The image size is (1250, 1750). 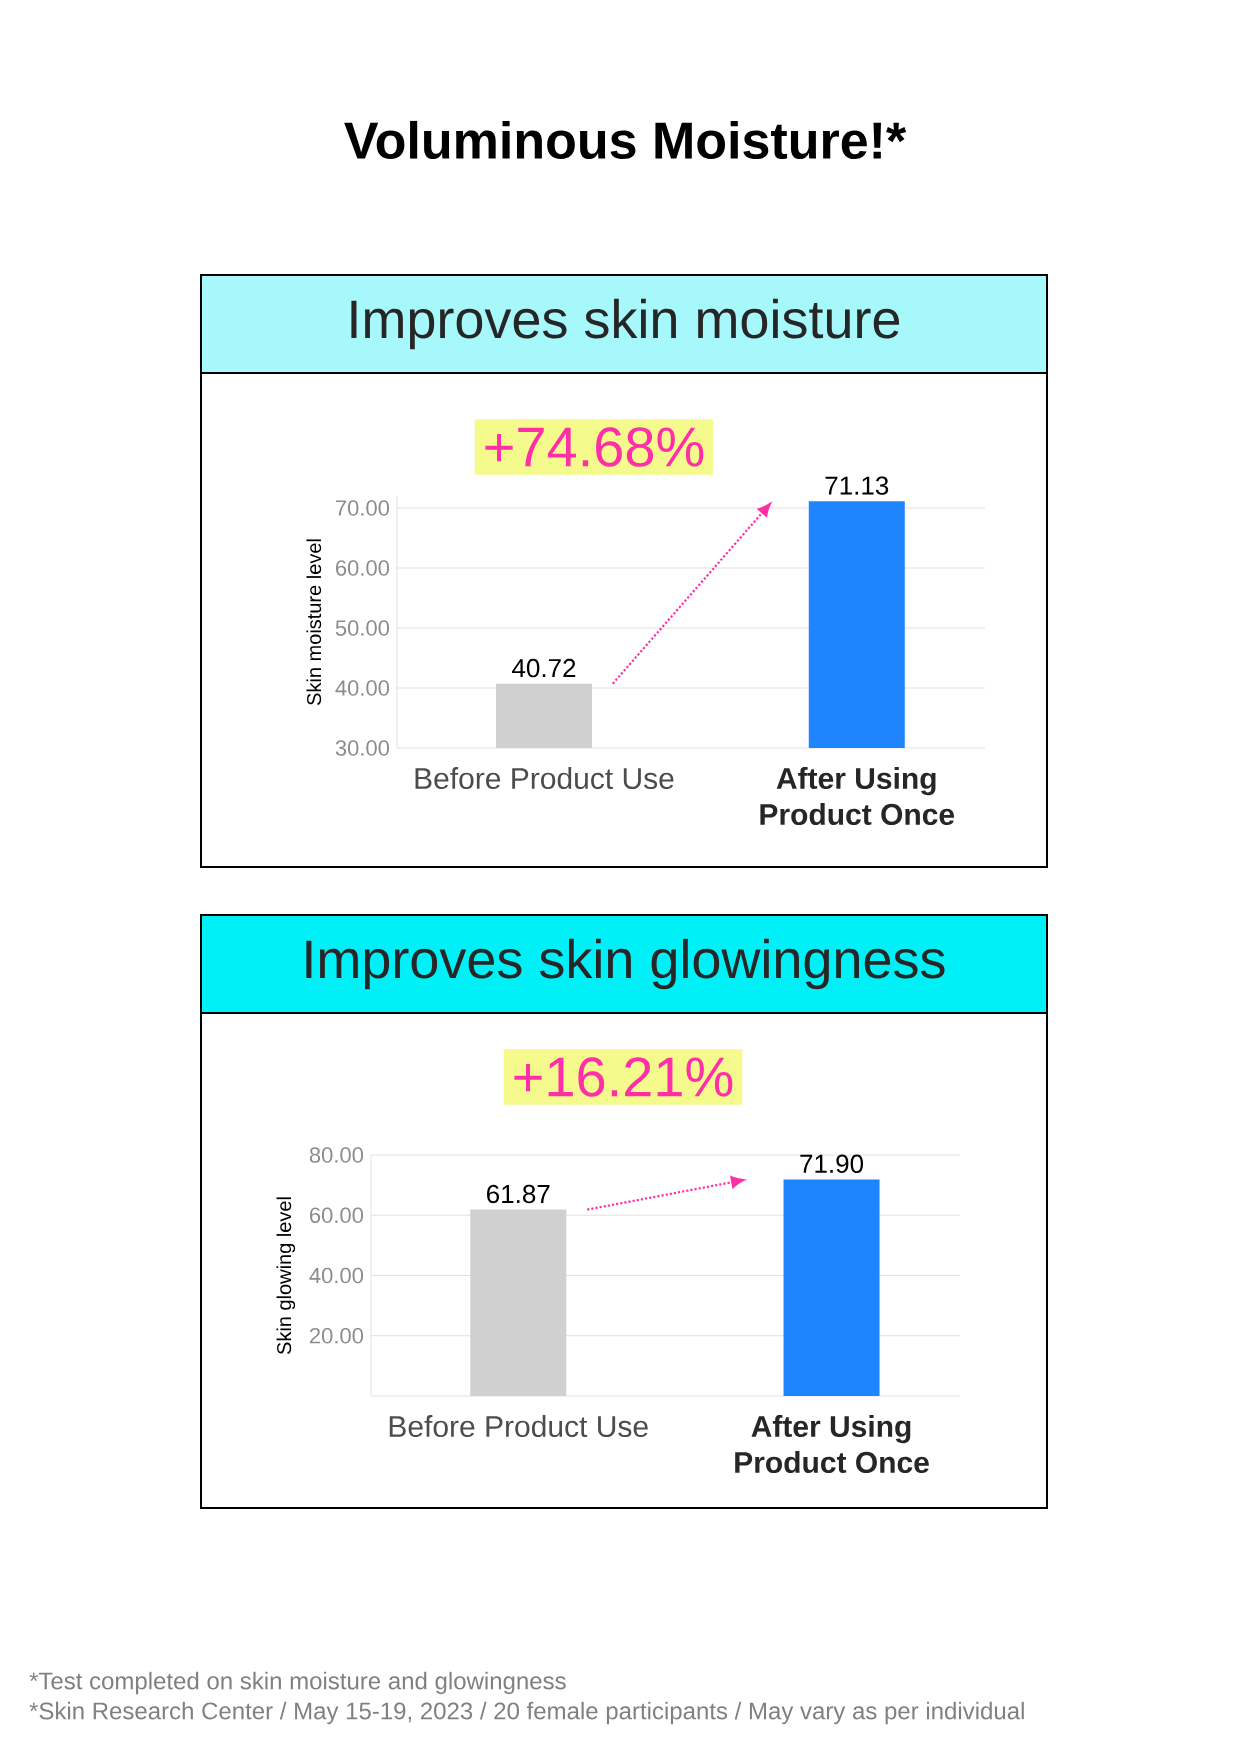 What do you see at coordinates (526, 1713) in the screenshot?
I see `text: *Skin Research Center / May 15-19, 2023 / 20 female participants / May vary as per individual` at bounding box center [526, 1713].